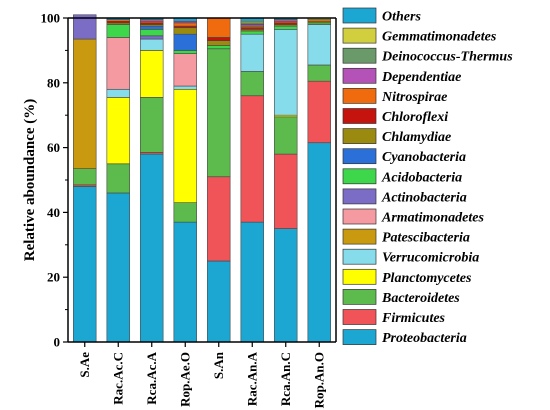 This screenshot has height=410, width=550. Describe the element at coordinates (53, 212) in the screenshot. I see `y-tick-label: 40` at that location.